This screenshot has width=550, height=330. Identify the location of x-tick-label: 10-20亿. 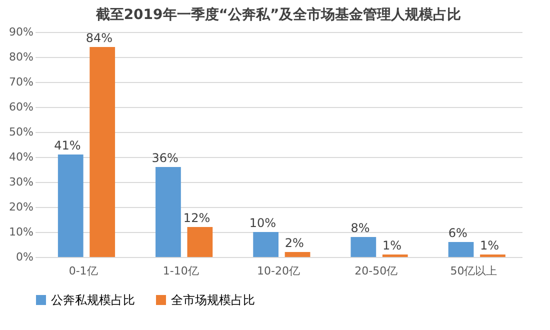
(278, 271).